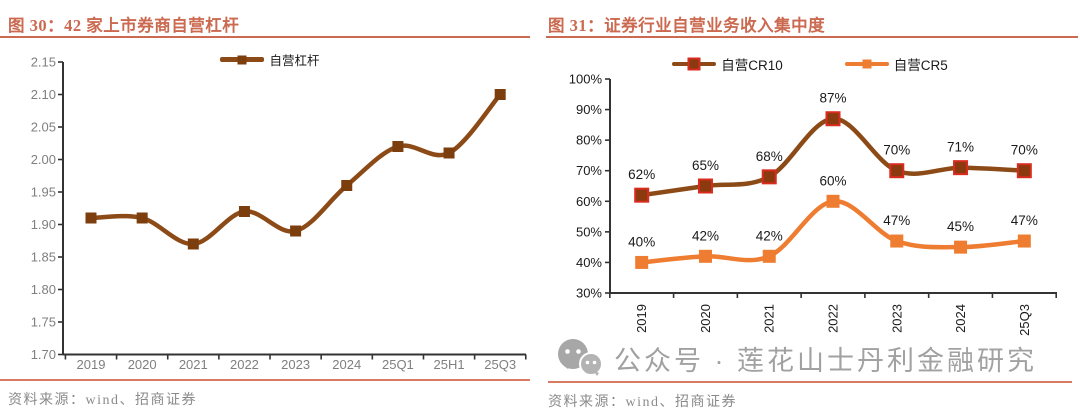 This screenshot has height=415, width=1080. Describe the element at coordinates (124, 25) in the screenshot. I see `figure-30-title: 图 30：42 家上市券商自营杠杆` at that location.